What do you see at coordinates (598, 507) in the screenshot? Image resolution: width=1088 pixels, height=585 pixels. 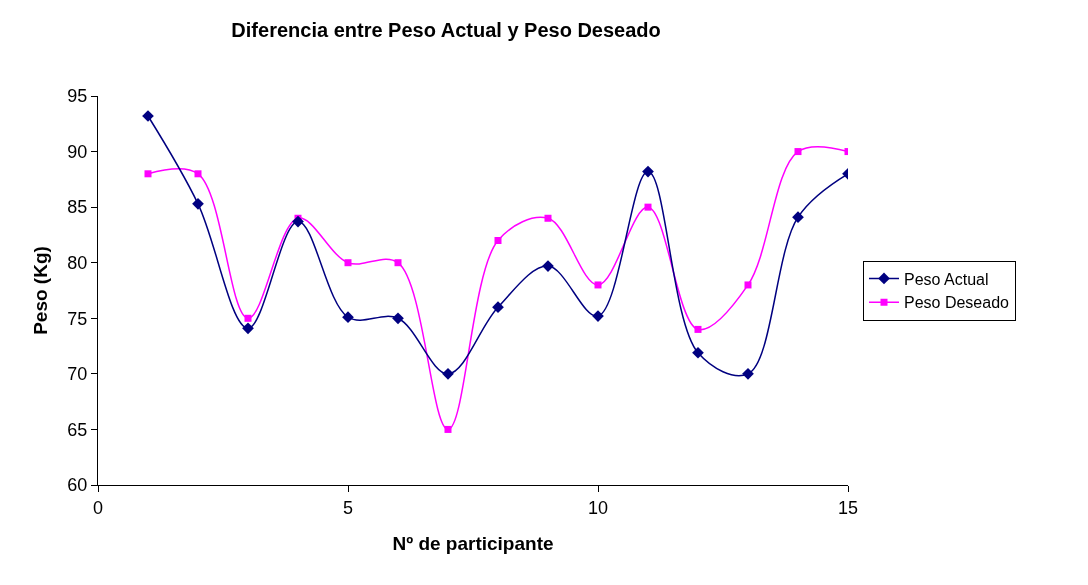 I see `x-tick-label: 10` at bounding box center [598, 507].